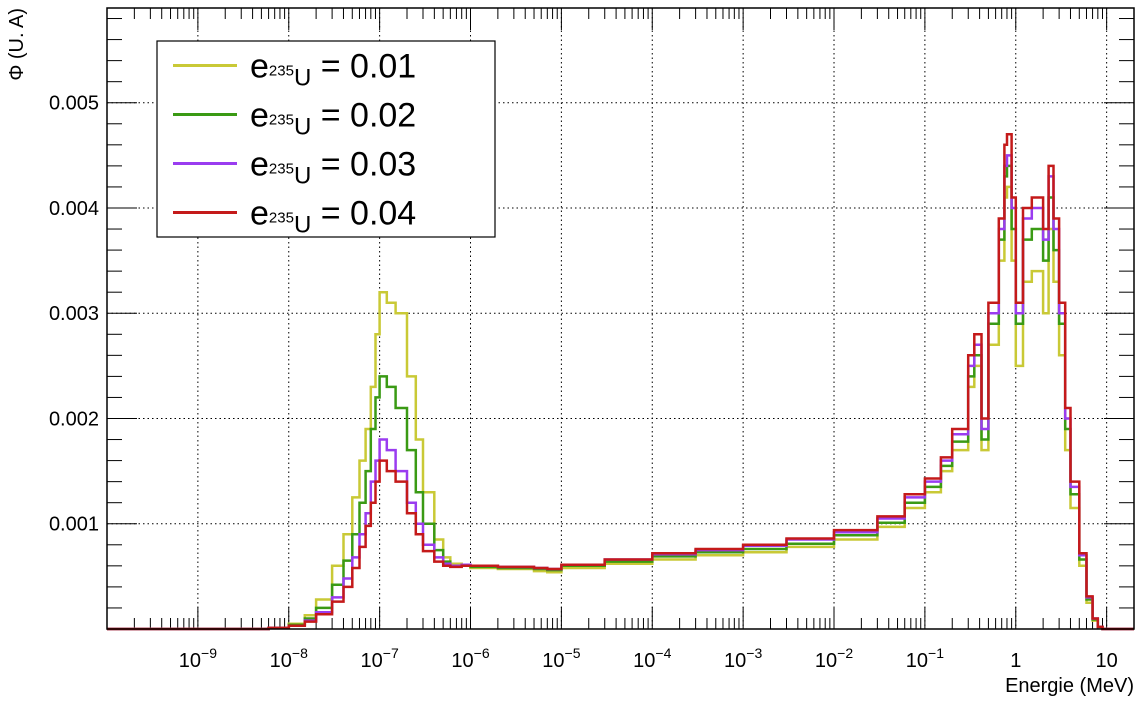  Describe the element at coordinates (663, 653) in the screenshot. I see `x-tick-exponent: −4` at that location.